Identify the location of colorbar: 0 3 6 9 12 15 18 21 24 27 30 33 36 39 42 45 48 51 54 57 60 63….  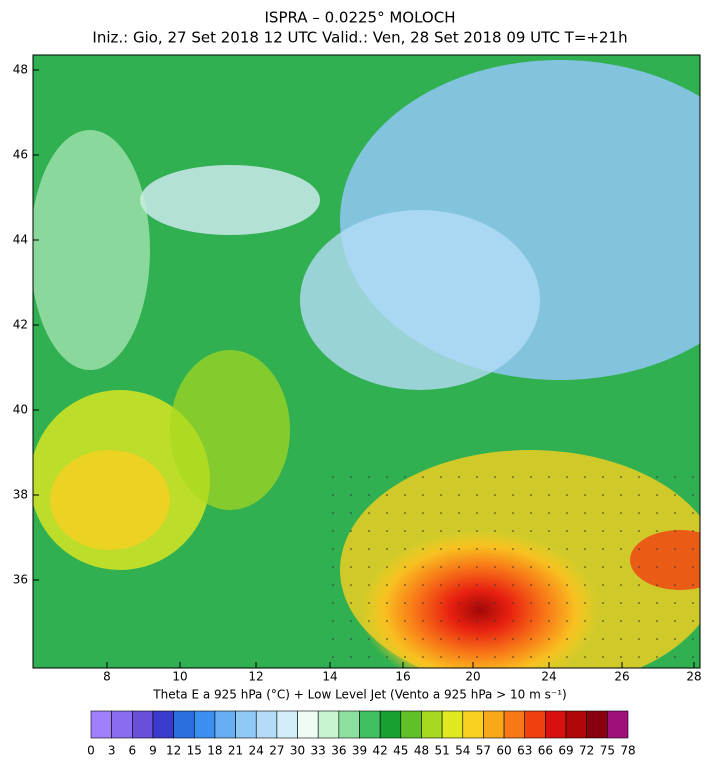
(361, 734).